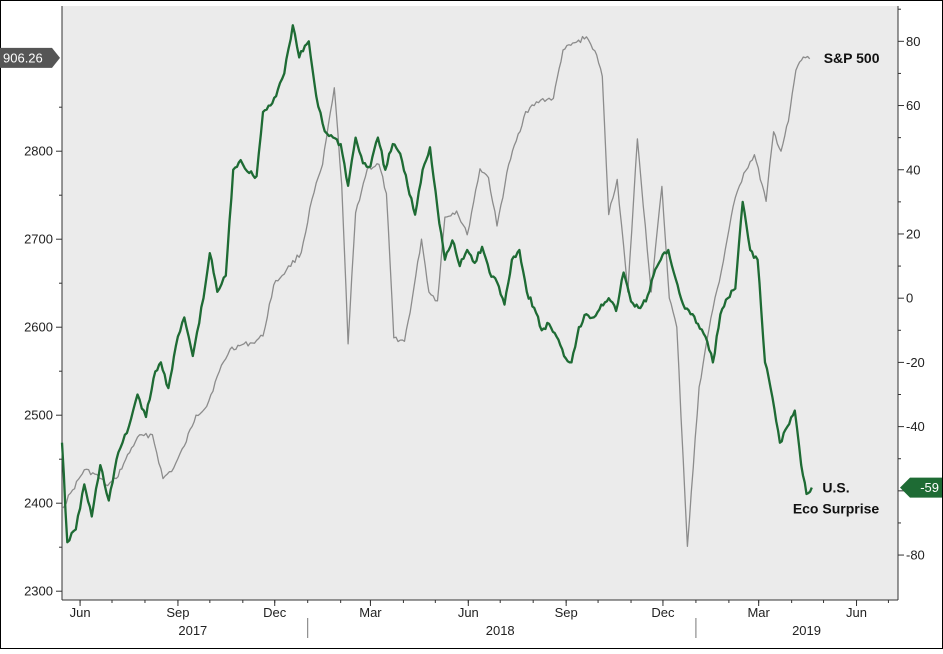  Describe the element at coordinates (479, 619) in the screenshot. I see `x-axis-ticks: Jun Sep Dec Mar Jun Sep Dec Mar Jun 2017 2018 2019` at that location.